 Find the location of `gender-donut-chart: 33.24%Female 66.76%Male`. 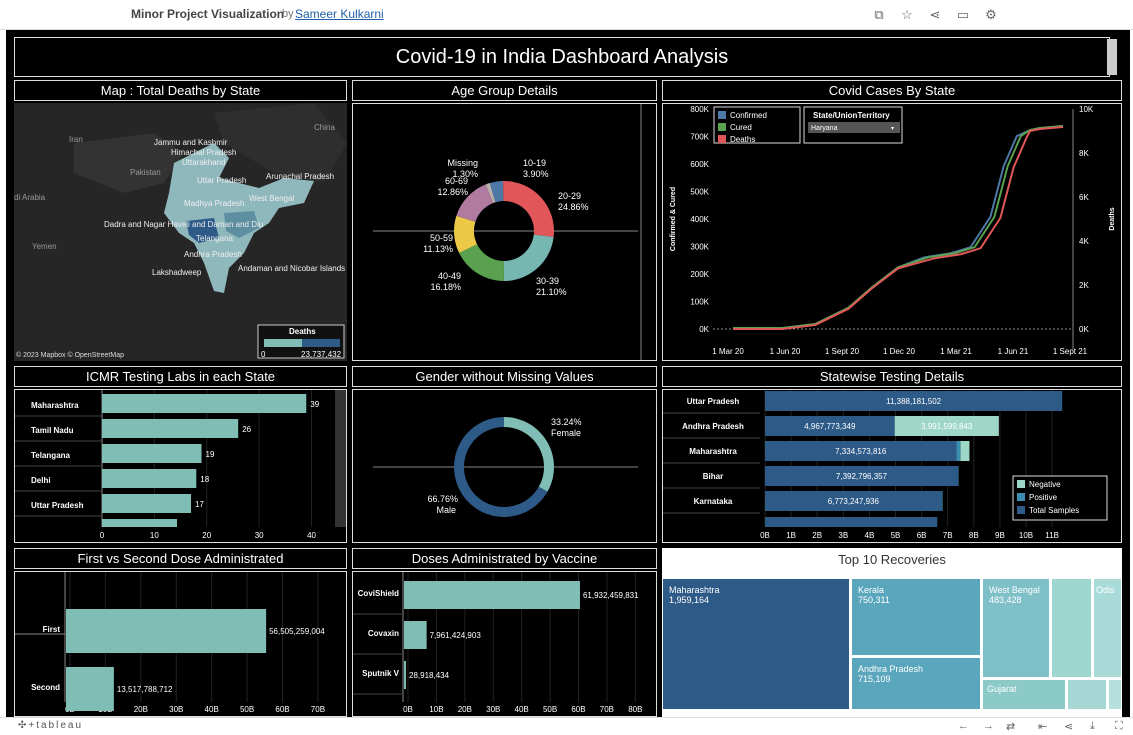

gender-donut-chart: 33.24%Female 66.76%Male is located at coordinates (504, 466).